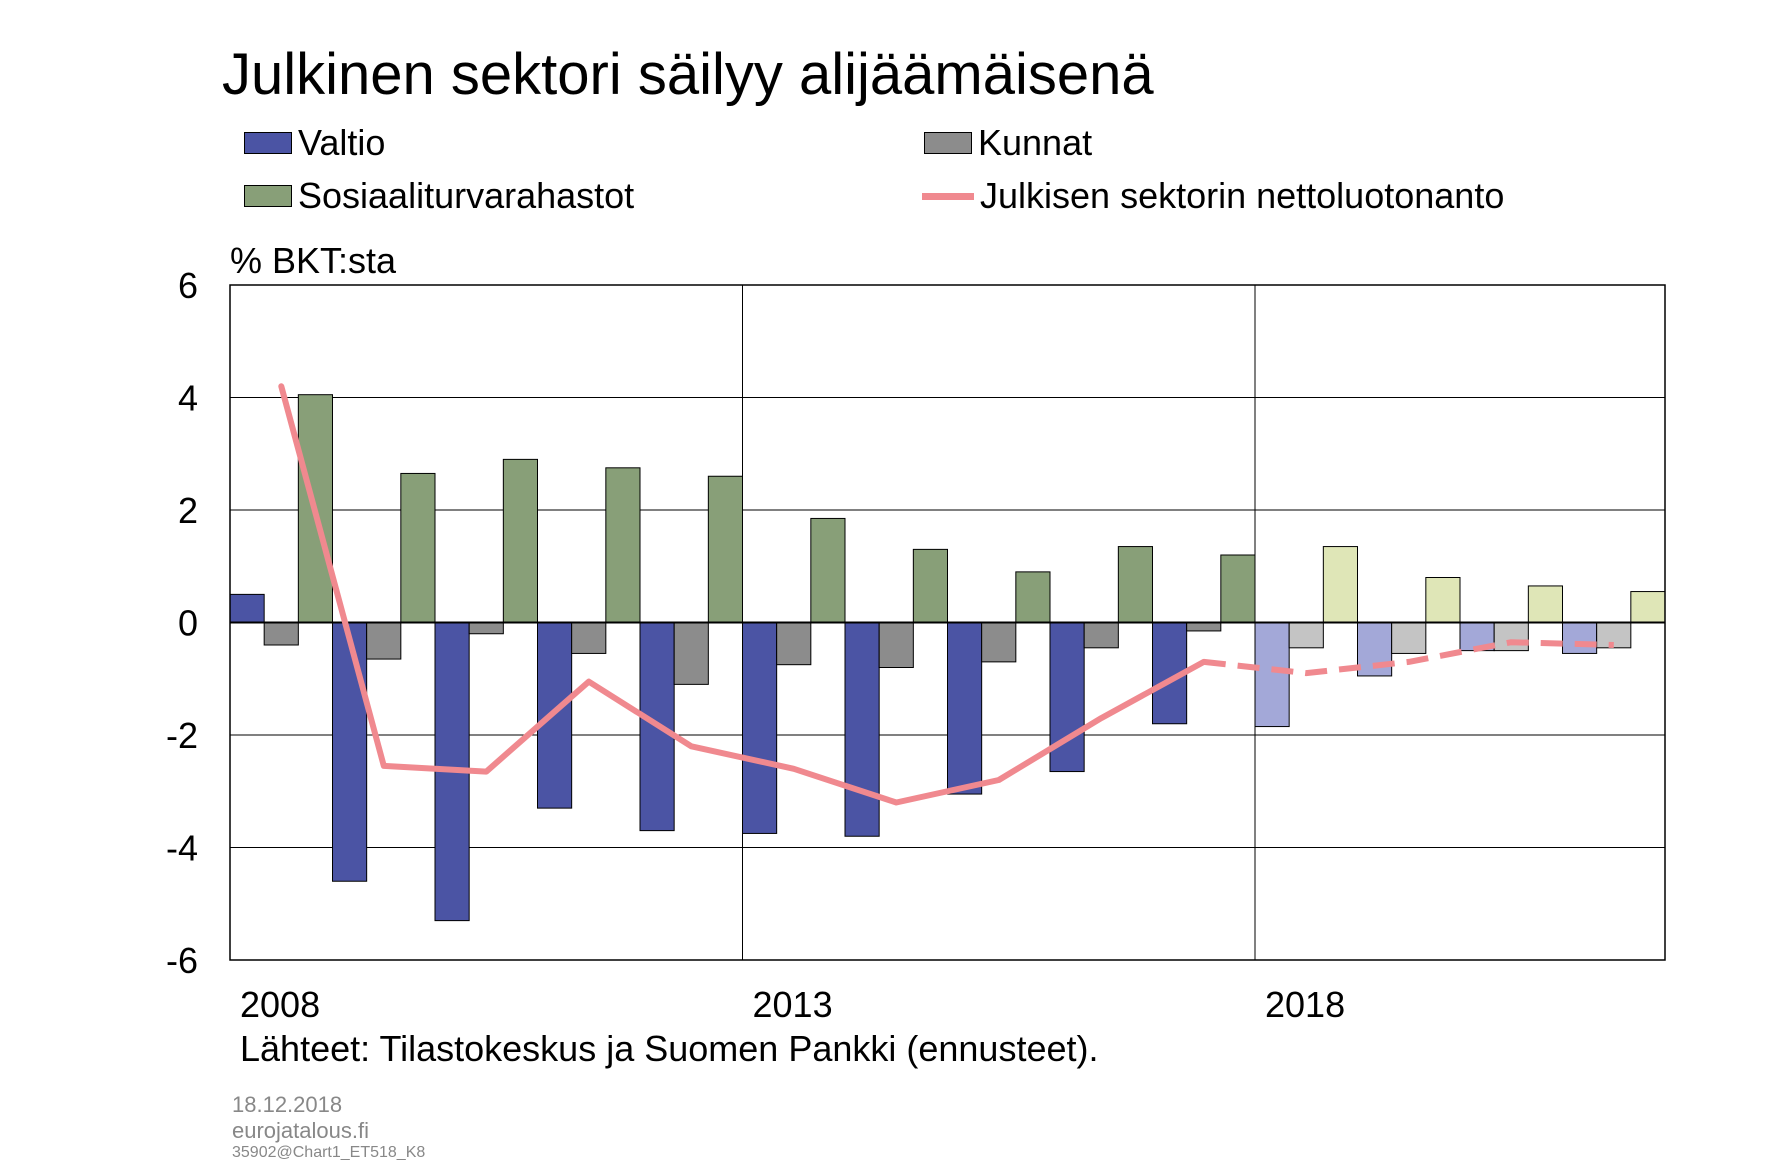  What do you see at coordinates (300, 1131) in the screenshot?
I see `footer-site: eurojatalous.fi` at bounding box center [300, 1131].